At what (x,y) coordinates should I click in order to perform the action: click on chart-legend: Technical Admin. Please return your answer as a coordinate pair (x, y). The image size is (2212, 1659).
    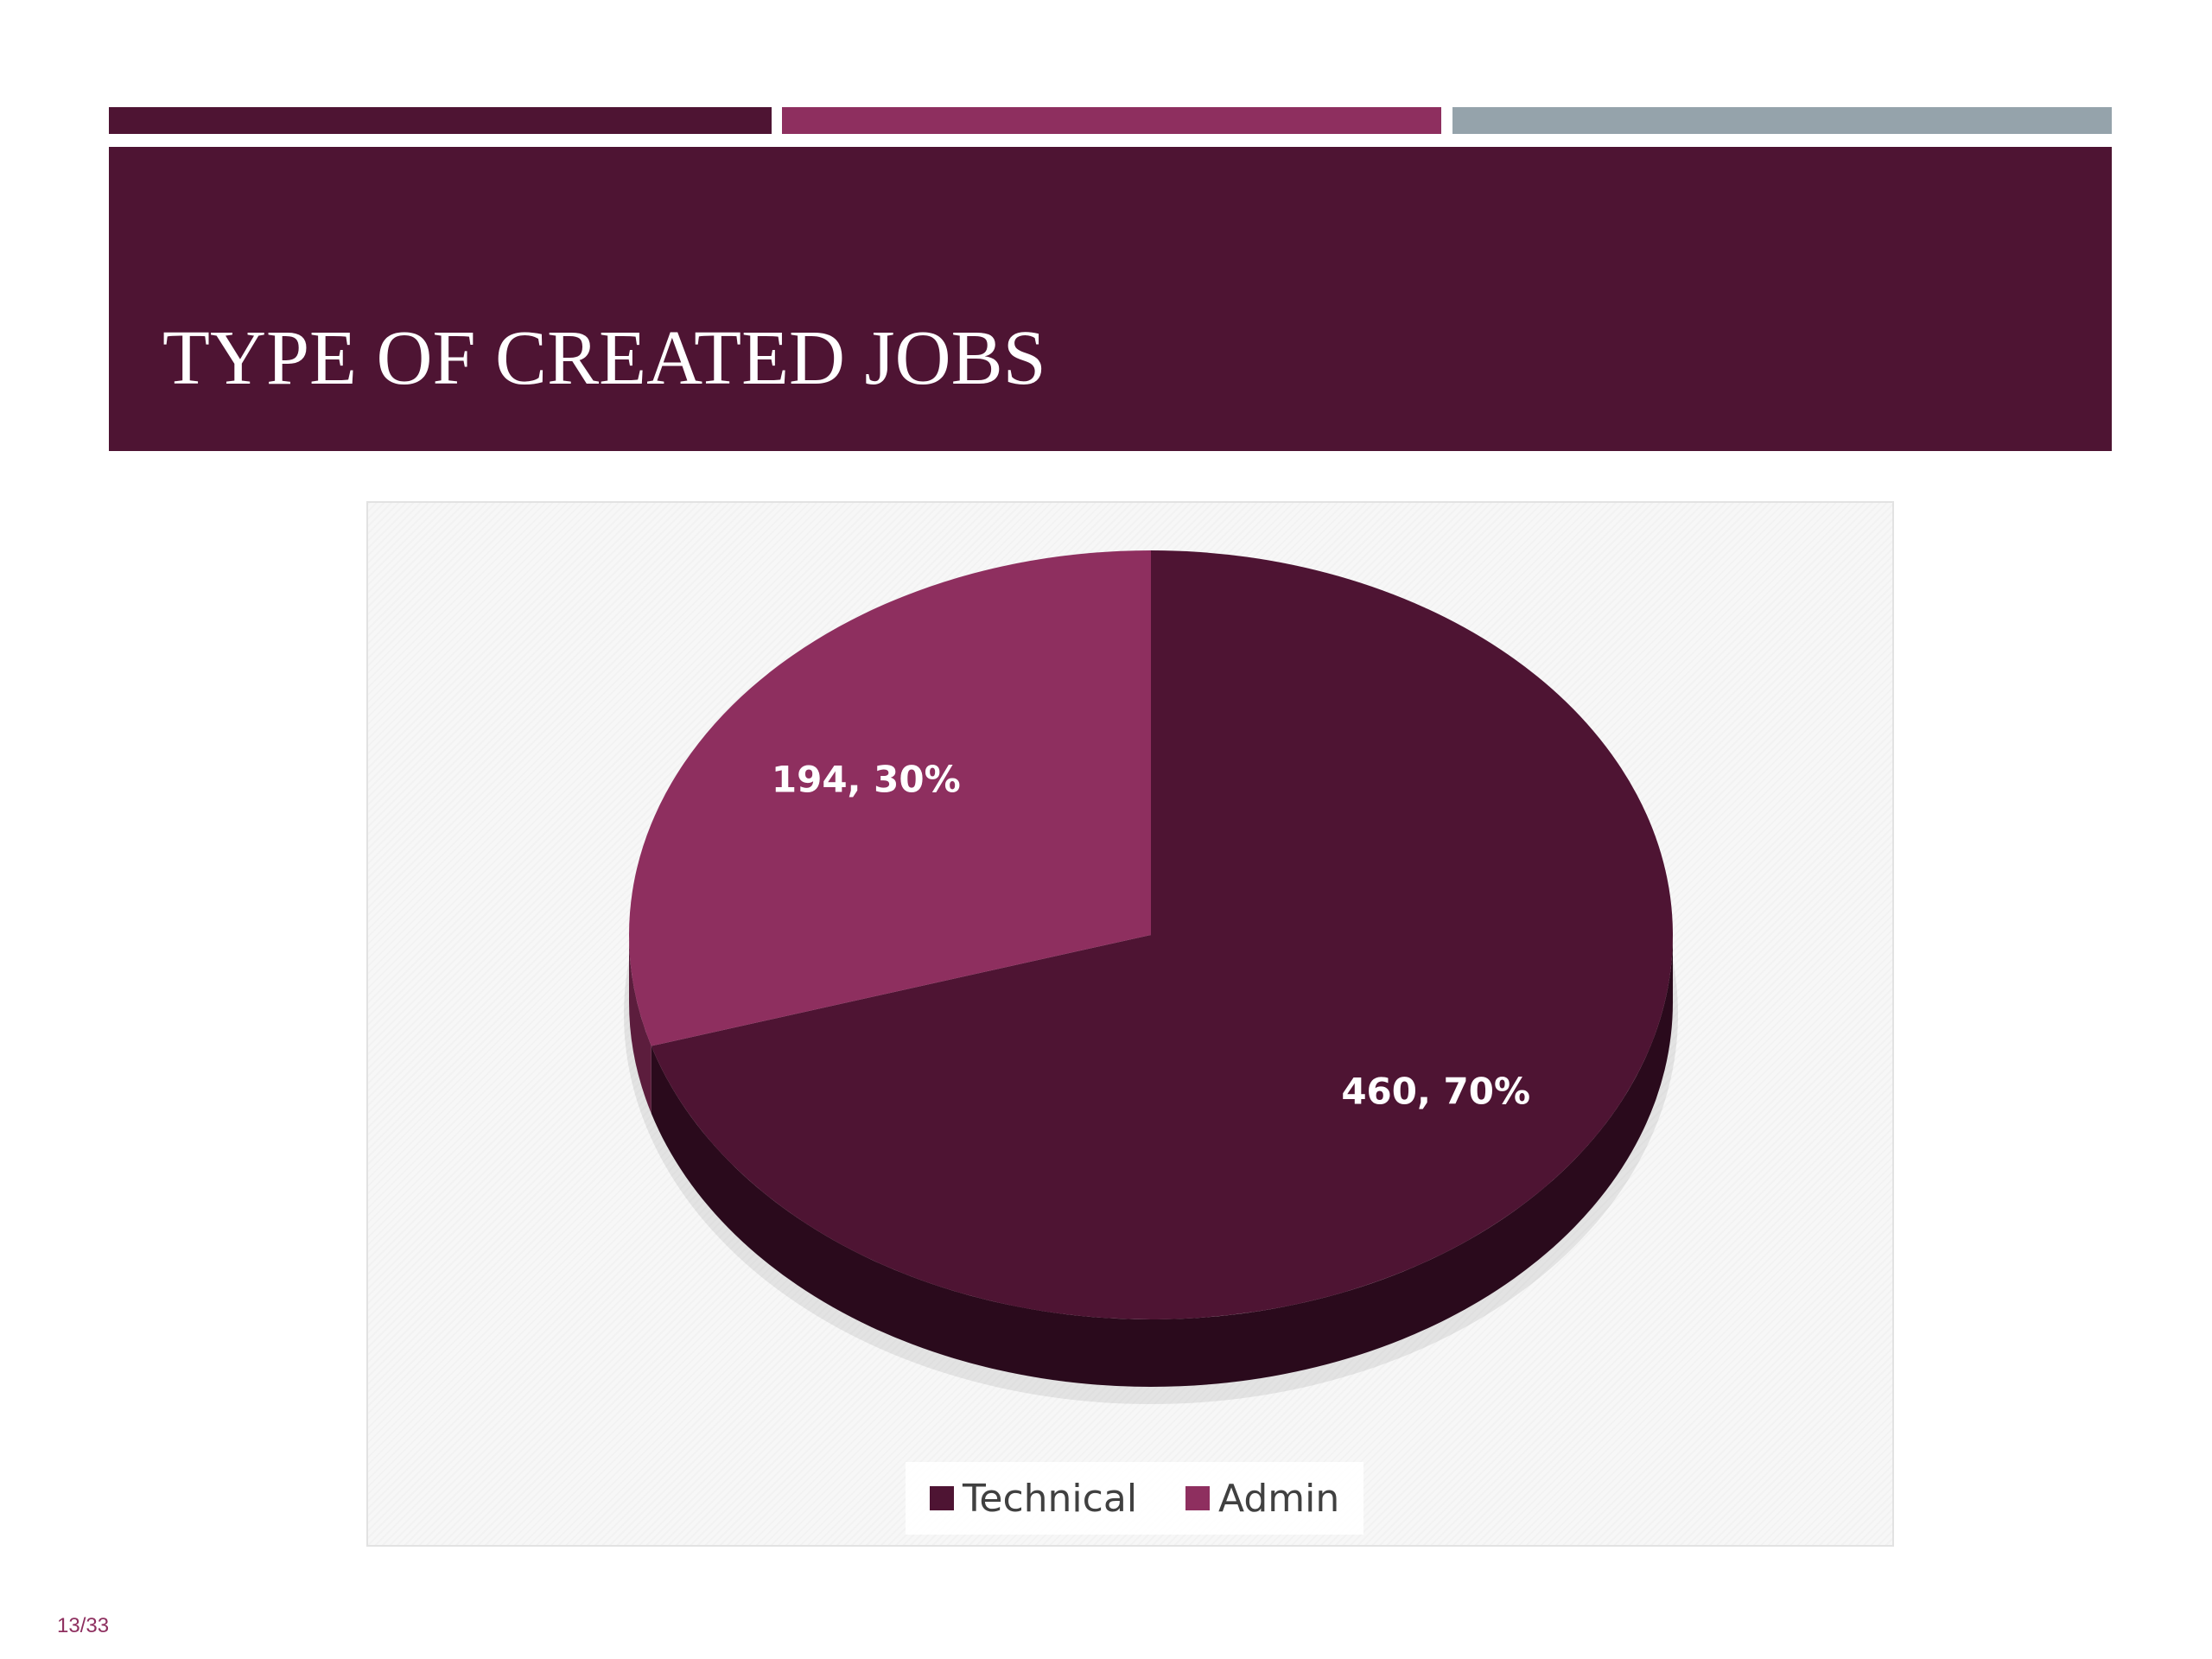
    Looking at the image, I should click on (1135, 1498).